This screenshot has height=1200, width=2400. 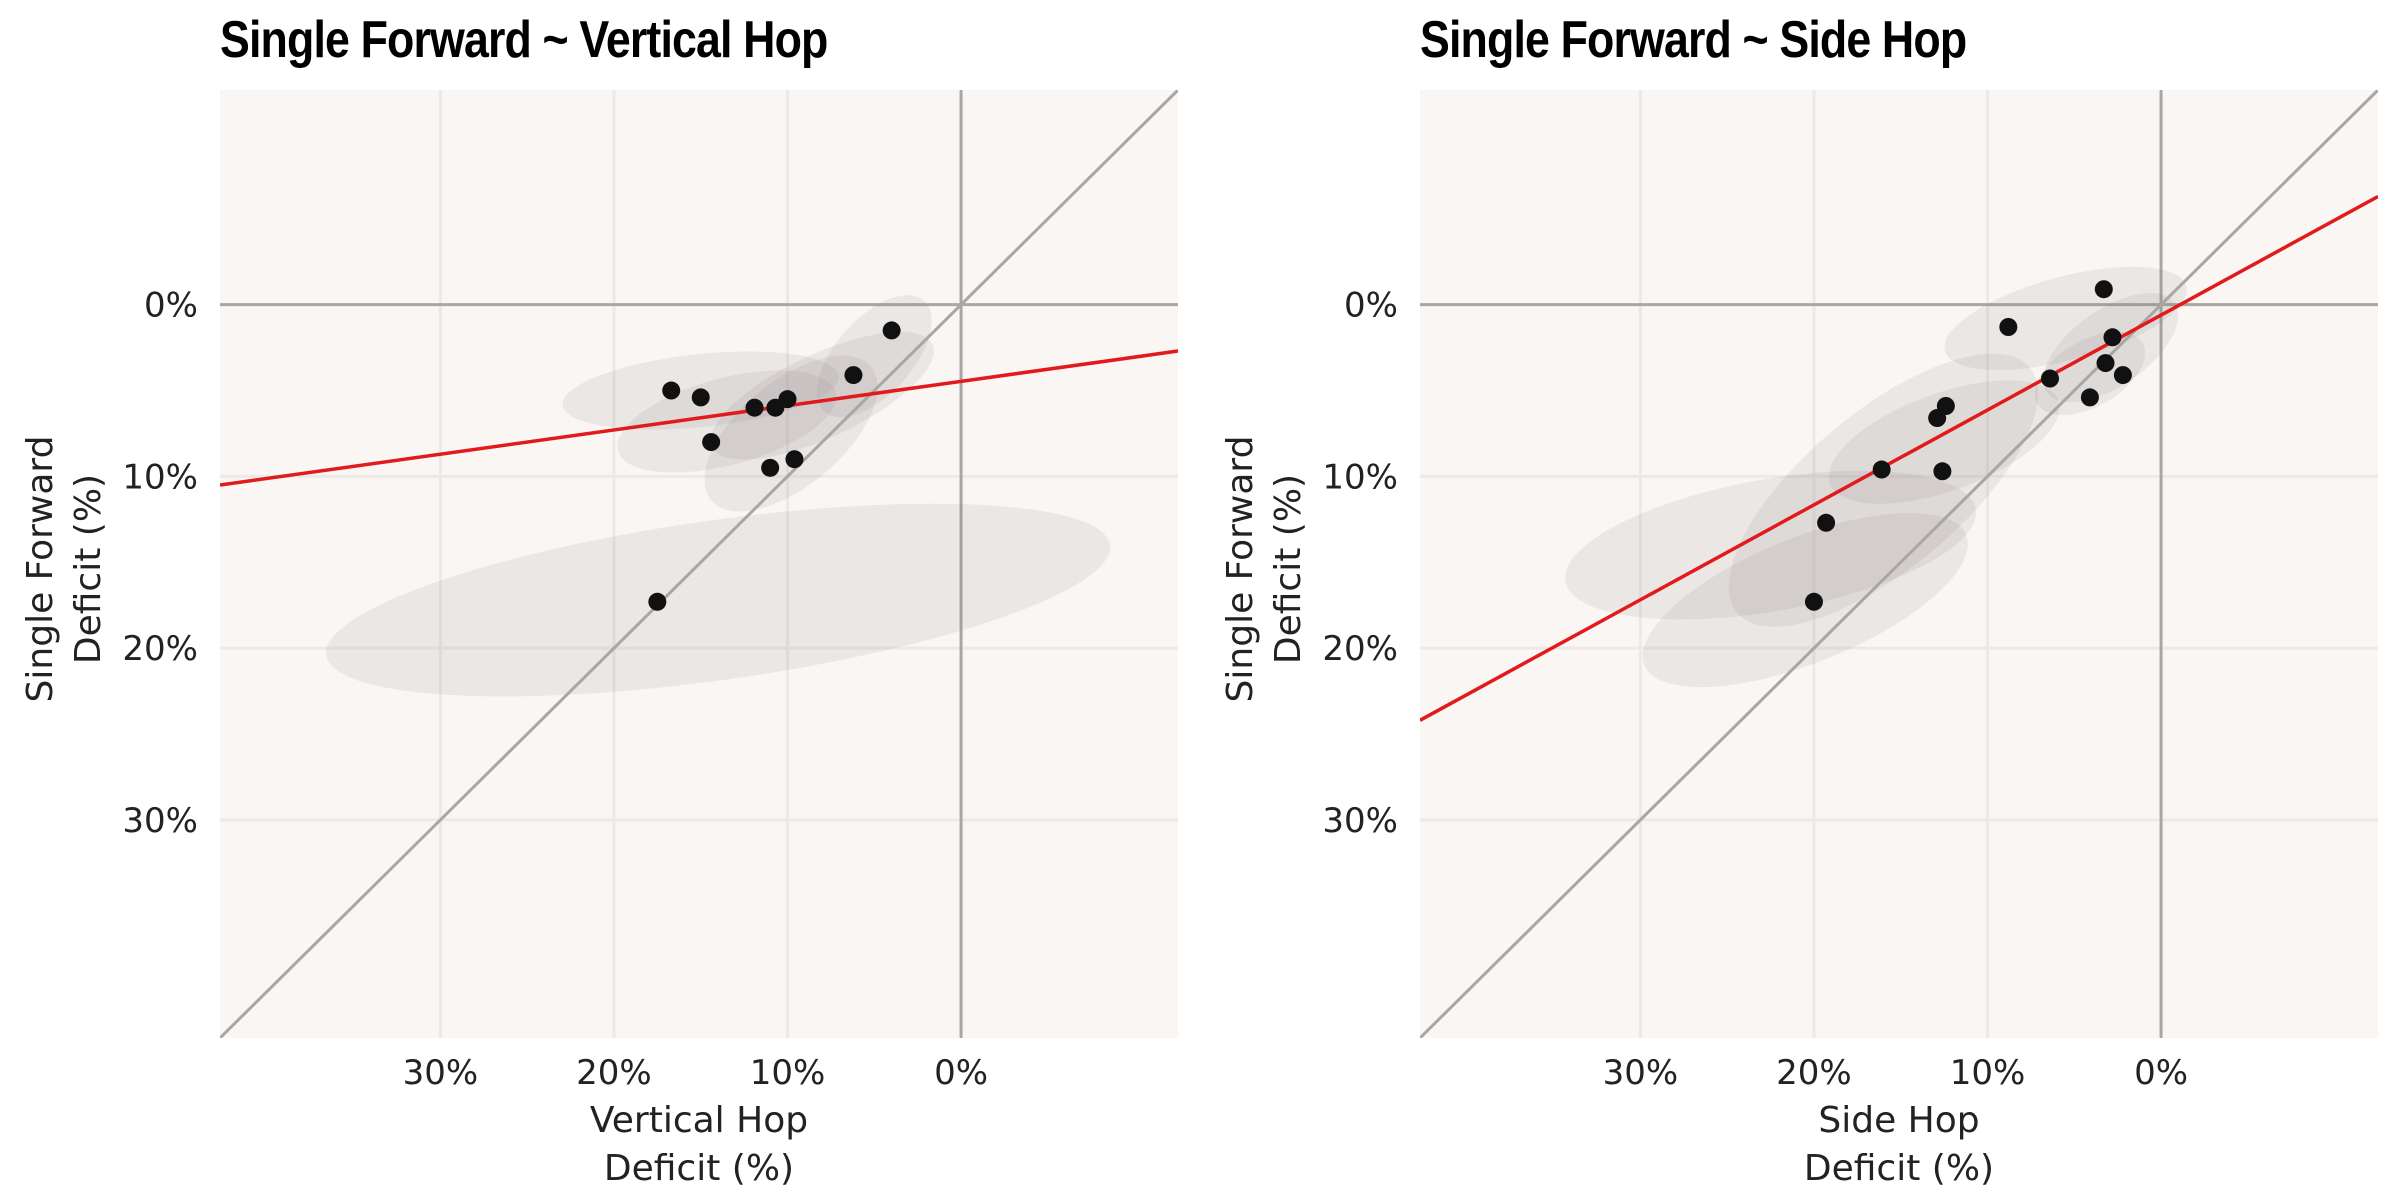 What do you see at coordinates (699, 418) in the screenshot?
I see `regression-line` at bounding box center [699, 418].